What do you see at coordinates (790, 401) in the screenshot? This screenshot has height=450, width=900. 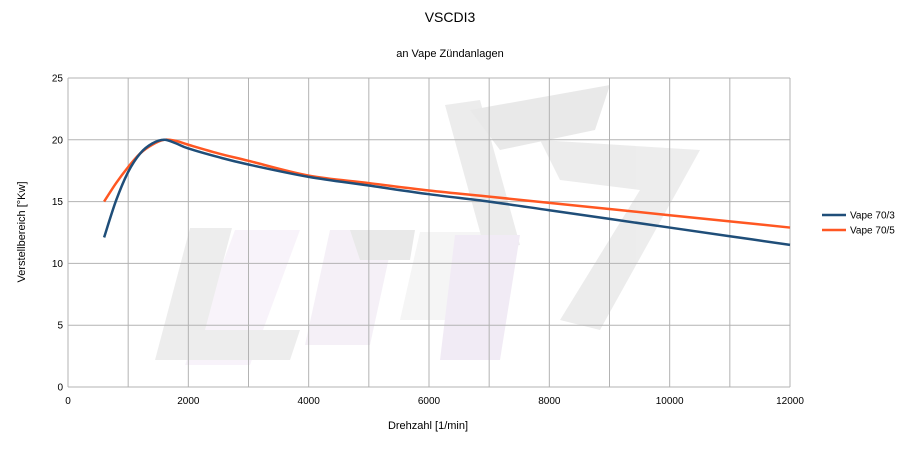 I see `x-tick-label: 12000` at bounding box center [790, 401].